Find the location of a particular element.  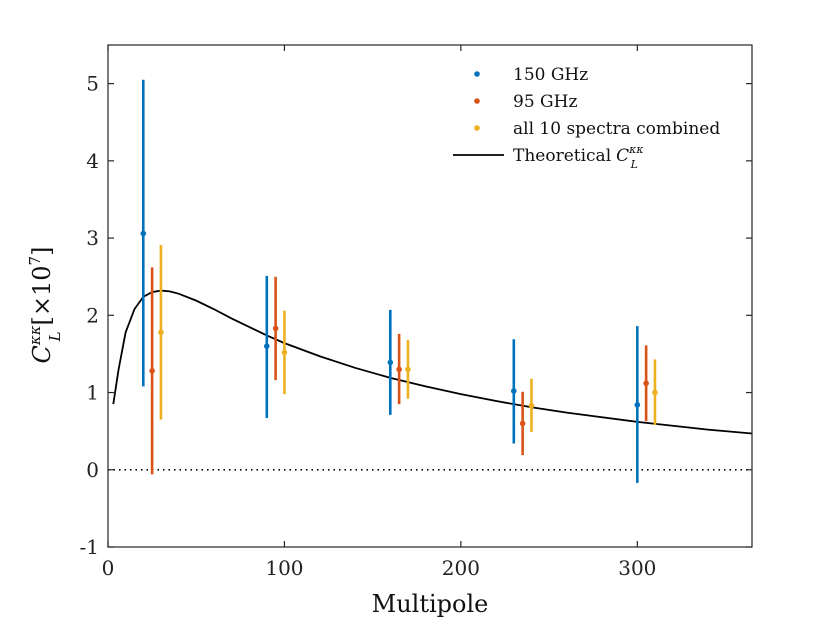

legend-label-theory: Theoretical Cκκ L is located at coordinates (578, 157).